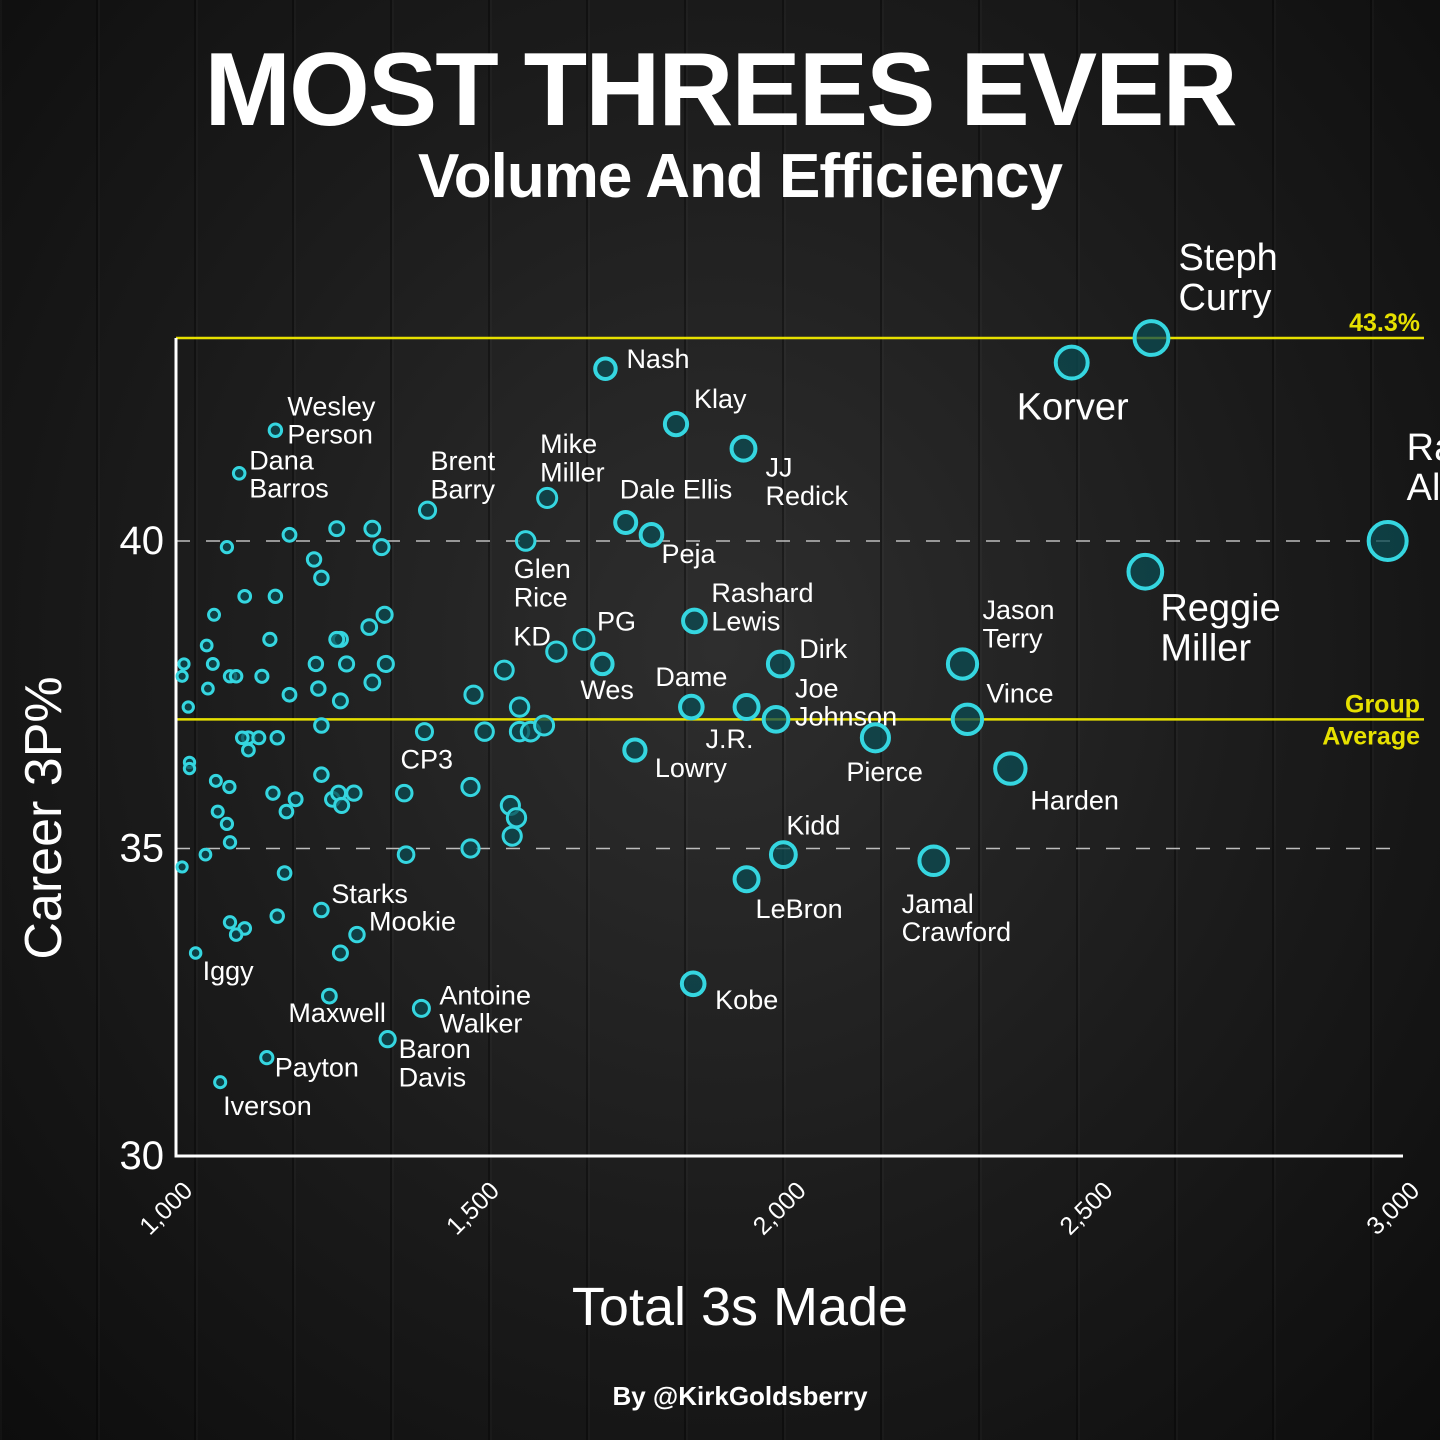 This screenshot has height=1440, width=1440. What do you see at coordinates (532, 637) in the screenshot?
I see `point-label-kd: KD` at bounding box center [532, 637].